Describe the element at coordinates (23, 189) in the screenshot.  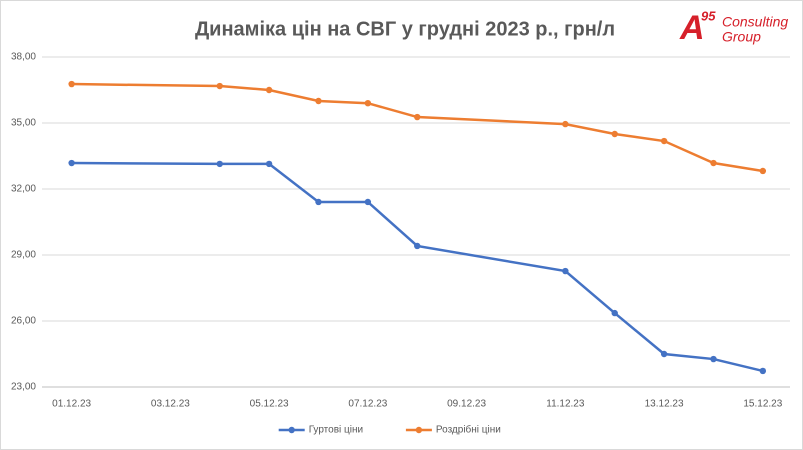
I see `y-tick-label: 32,00` at that location.